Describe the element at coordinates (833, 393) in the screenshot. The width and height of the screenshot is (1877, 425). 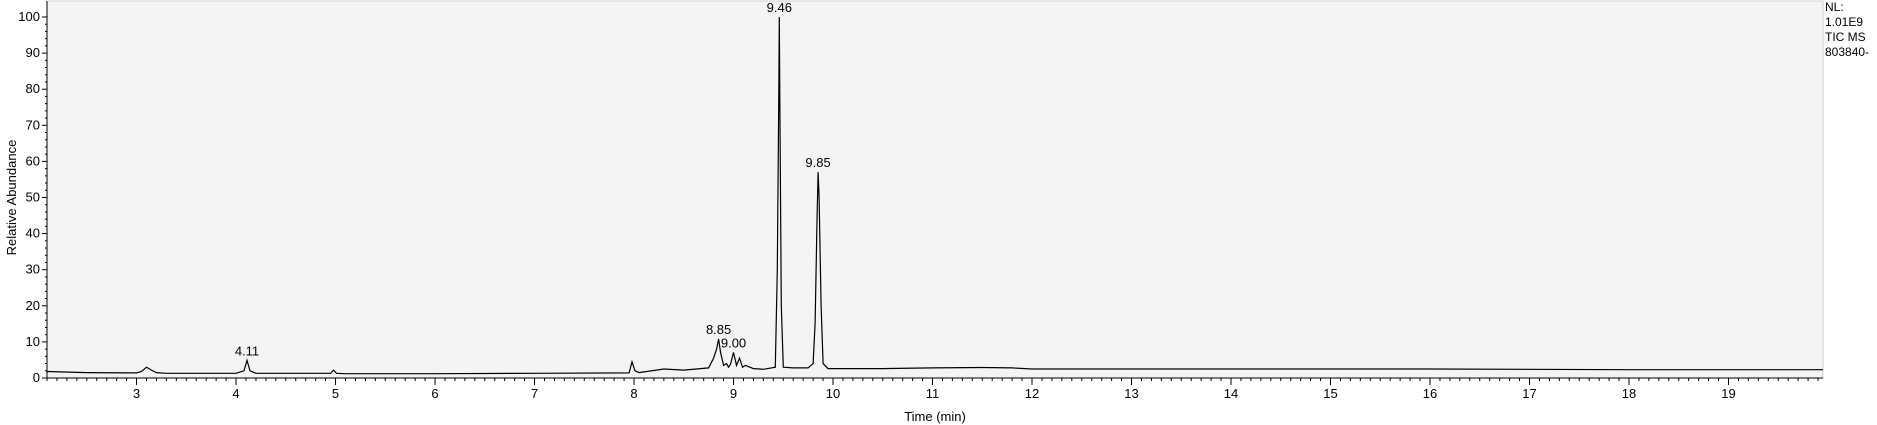
I see `x-tick-label: 10` at that location.